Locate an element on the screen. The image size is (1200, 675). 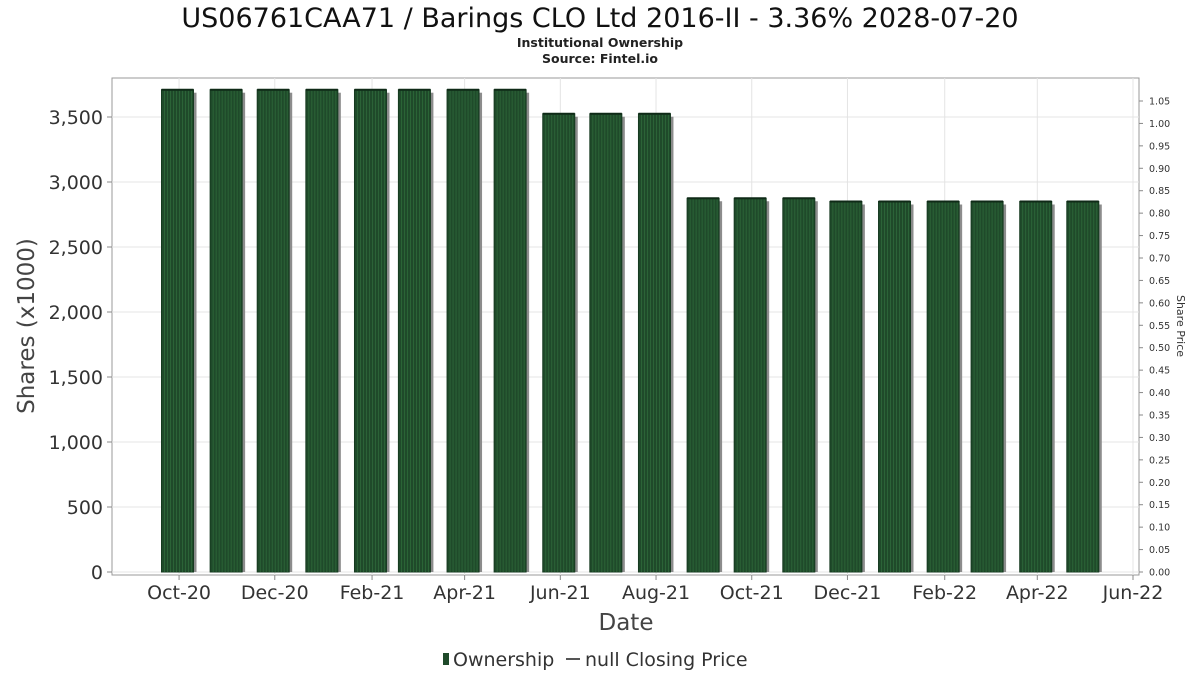
x-tick-label: Feb-22 is located at coordinates (944, 593).